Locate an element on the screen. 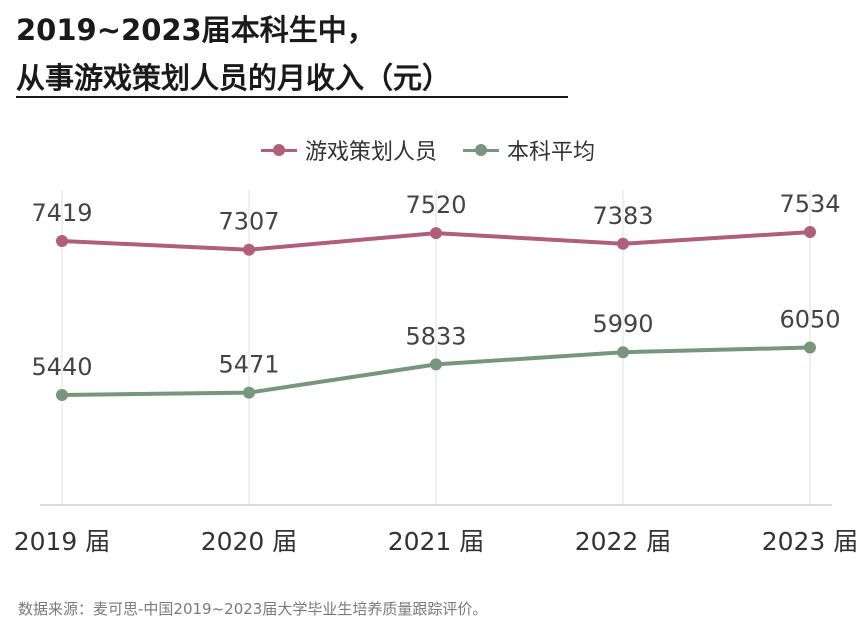  x-tick-label-1: 2020 届 is located at coordinates (249, 541).